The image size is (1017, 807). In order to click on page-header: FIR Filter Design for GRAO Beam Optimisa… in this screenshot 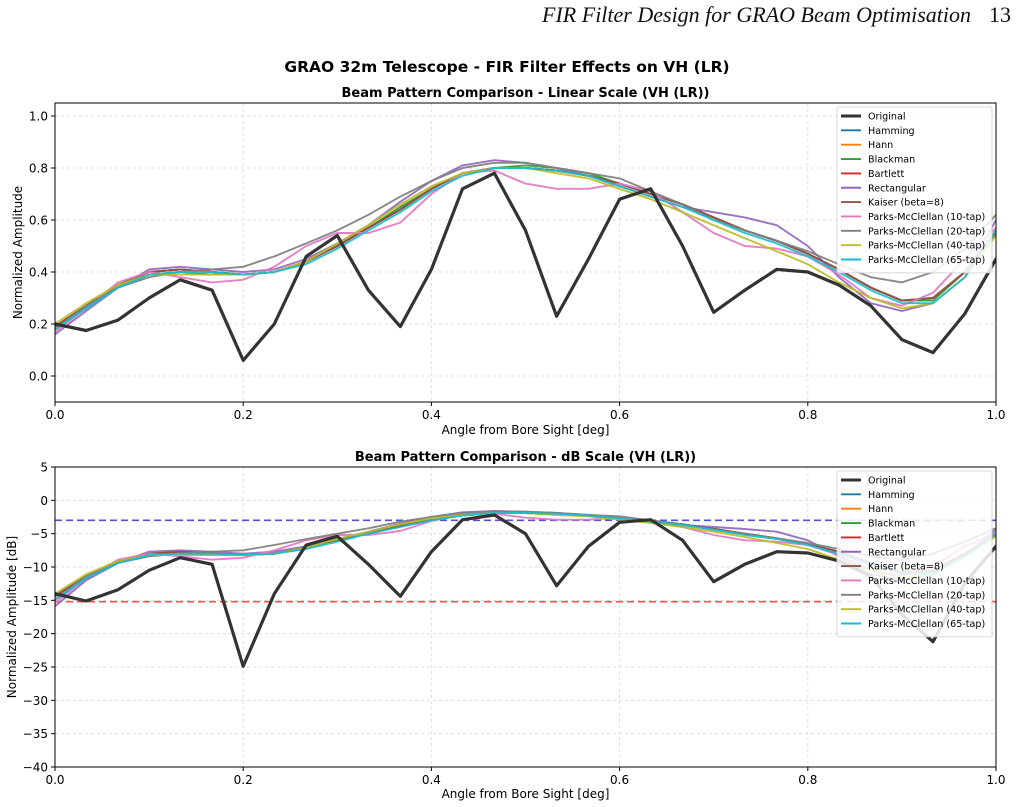, I will do `click(776, 15)`.